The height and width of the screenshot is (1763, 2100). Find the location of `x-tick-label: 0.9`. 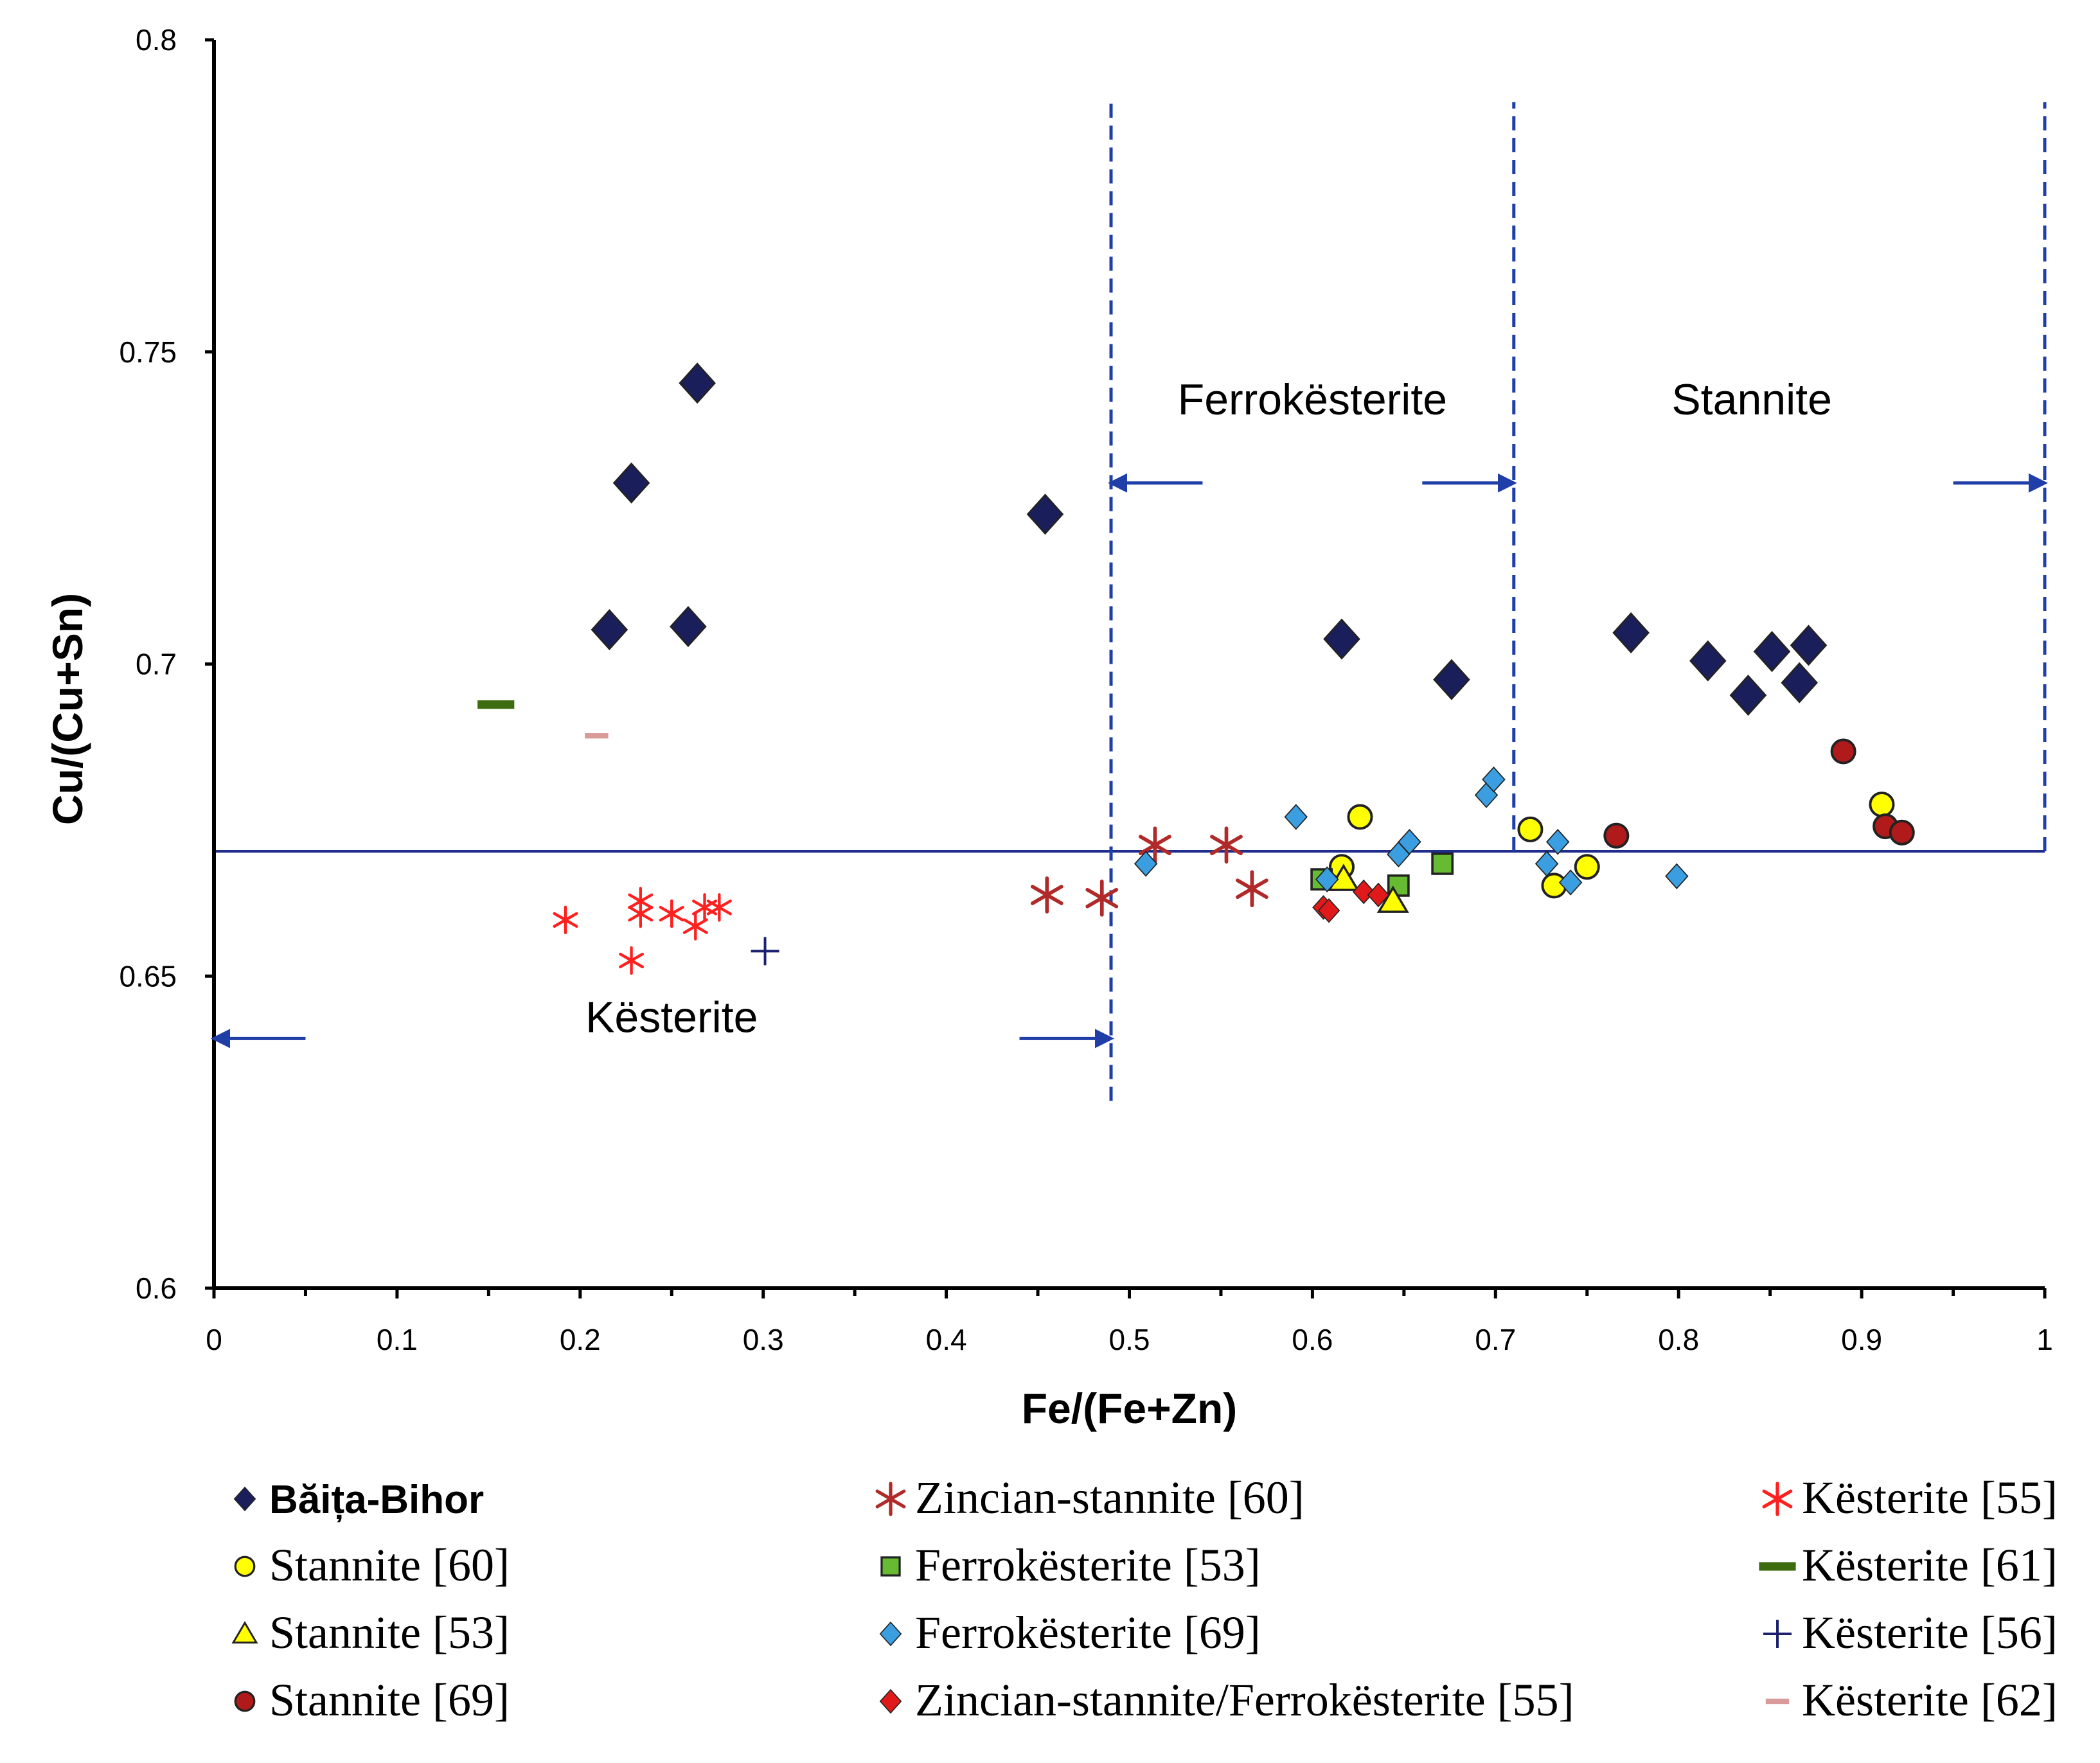

x-tick-label: 0.9 is located at coordinates (1861, 1340).